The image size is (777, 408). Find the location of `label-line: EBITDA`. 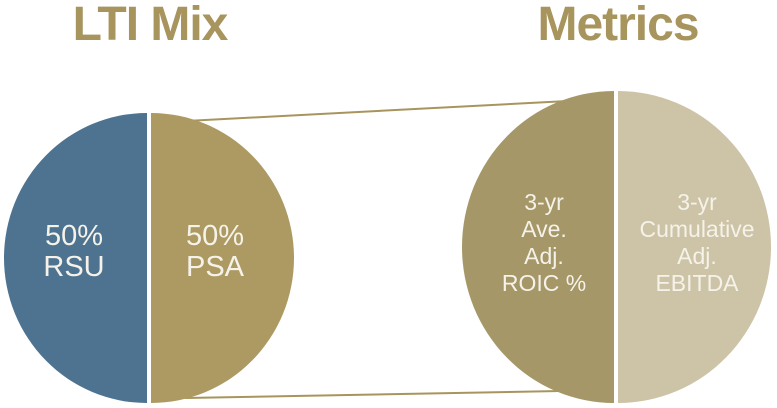

label-line: EBITDA is located at coordinates (697, 283).